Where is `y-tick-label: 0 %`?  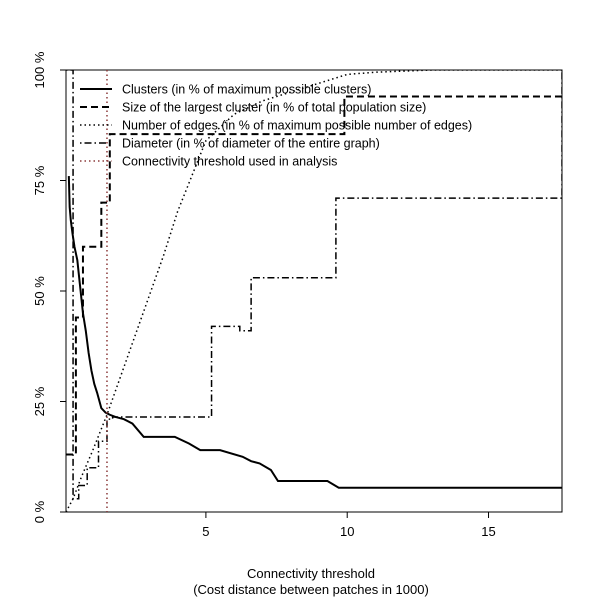 y-tick-label: 0 % is located at coordinates (39, 511).